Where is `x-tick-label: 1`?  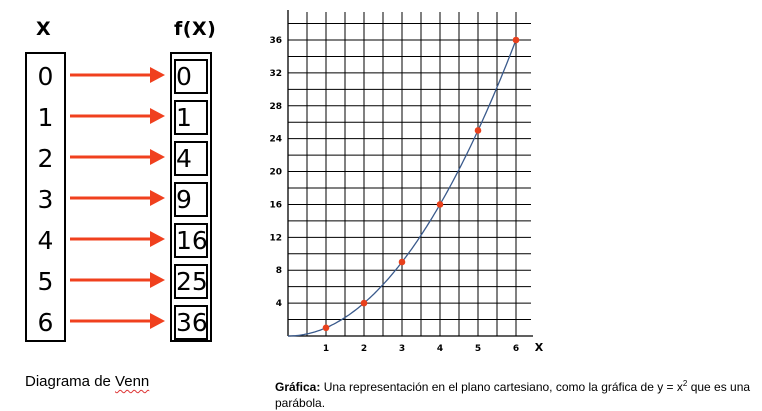
x-tick-label: 1 is located at coordinates (326, 349).